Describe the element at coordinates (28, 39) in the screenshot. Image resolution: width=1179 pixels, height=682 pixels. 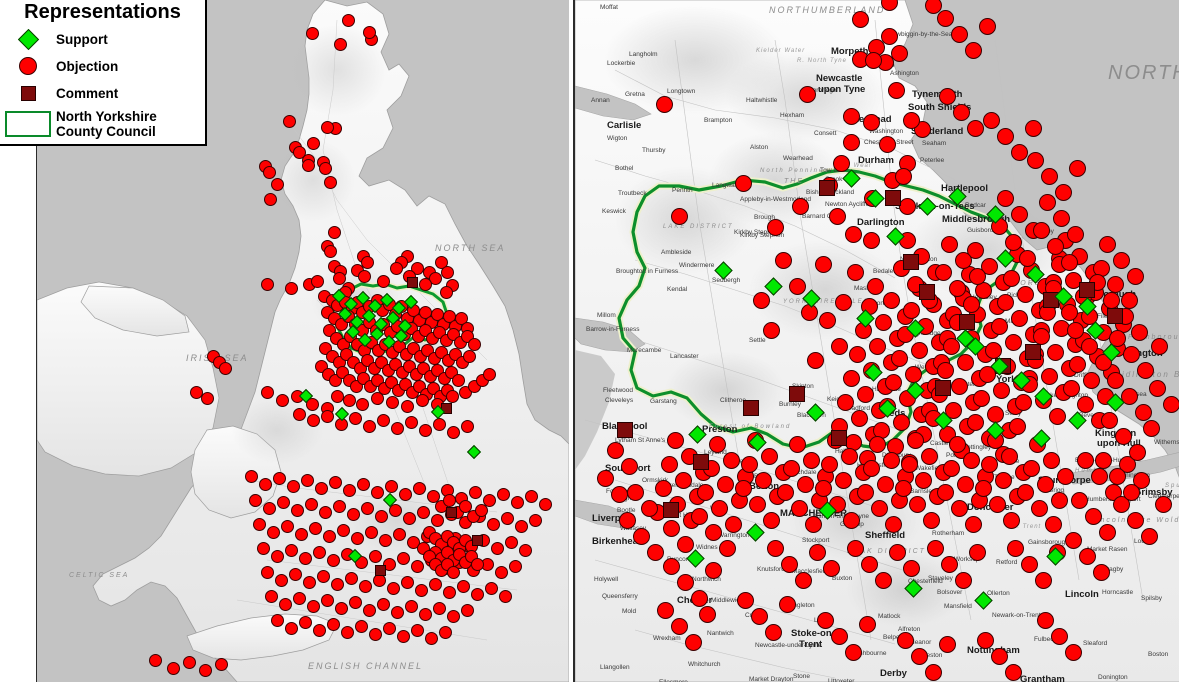
I see `support-diamond-icon` at that location.